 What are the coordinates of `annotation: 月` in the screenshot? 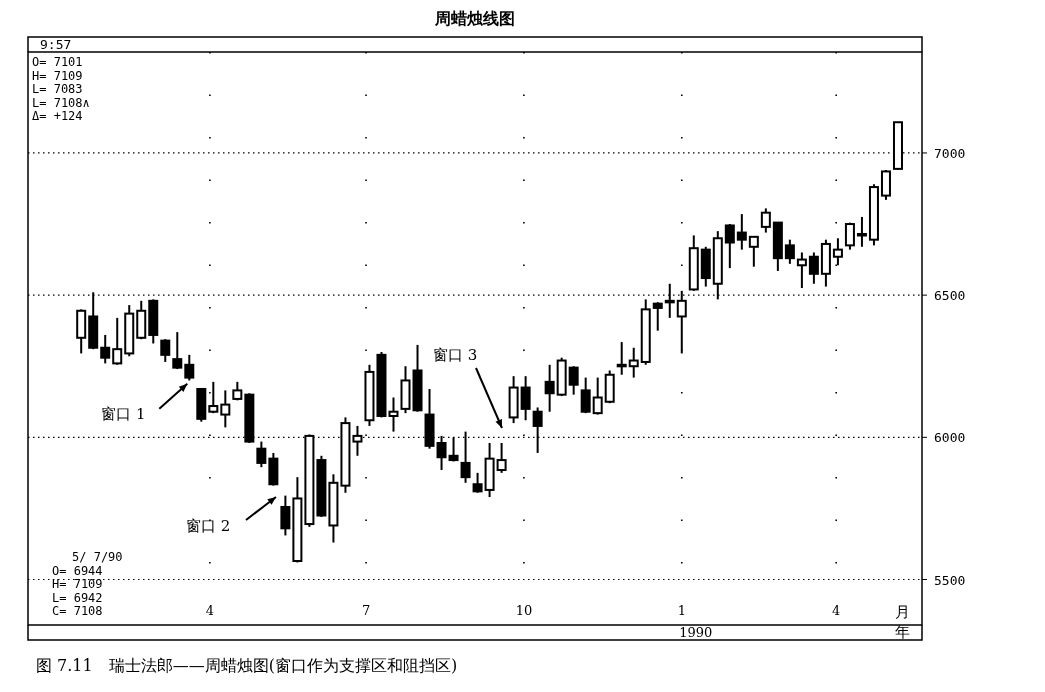 It's located at (902, 612).